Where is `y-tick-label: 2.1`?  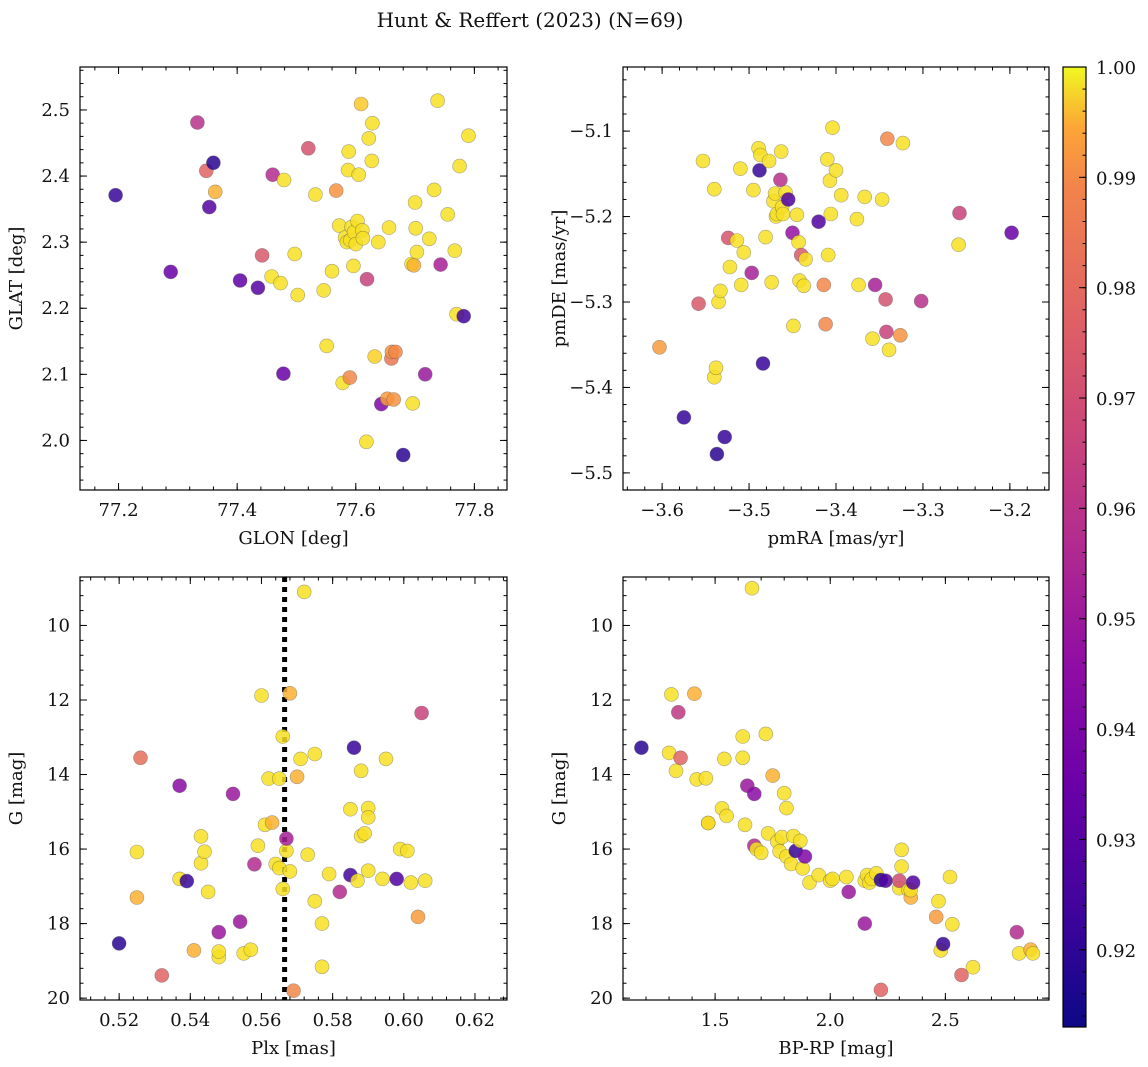 y-tick-label: 2.1 is located at coordinates (55, 374).